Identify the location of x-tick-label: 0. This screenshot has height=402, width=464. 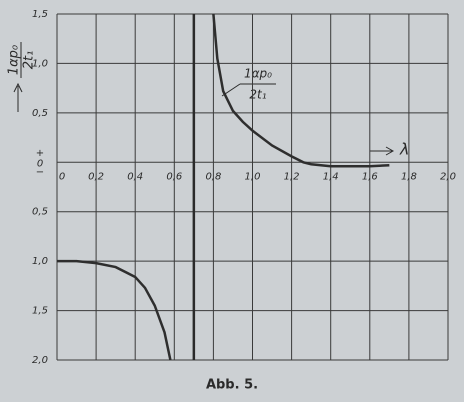
(62, 176).